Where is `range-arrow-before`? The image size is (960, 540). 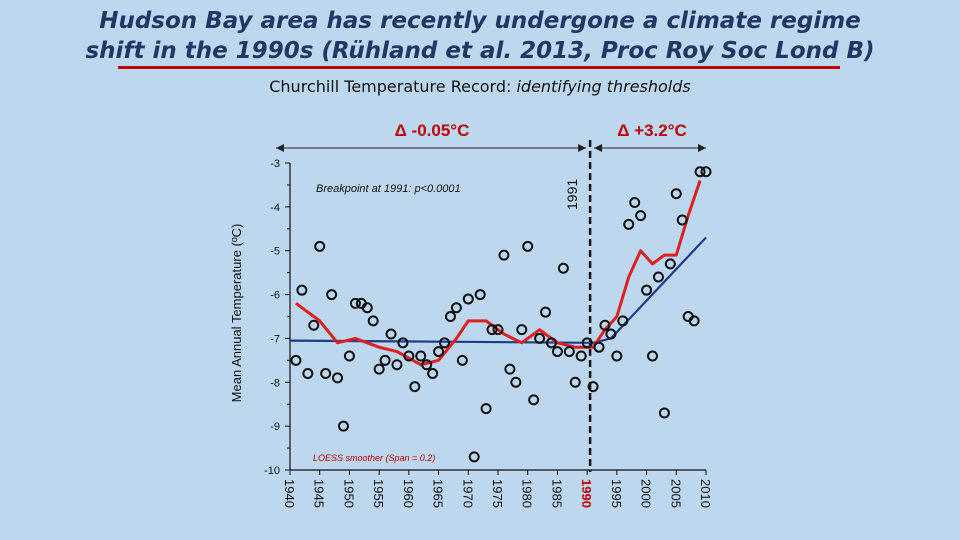 range-arrow-before is located at coordinates (431, 148).